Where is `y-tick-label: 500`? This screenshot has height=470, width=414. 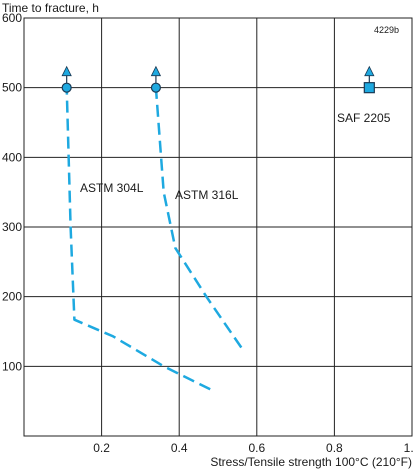
y-tick-label: 500 is located at coordinates (12, 88).